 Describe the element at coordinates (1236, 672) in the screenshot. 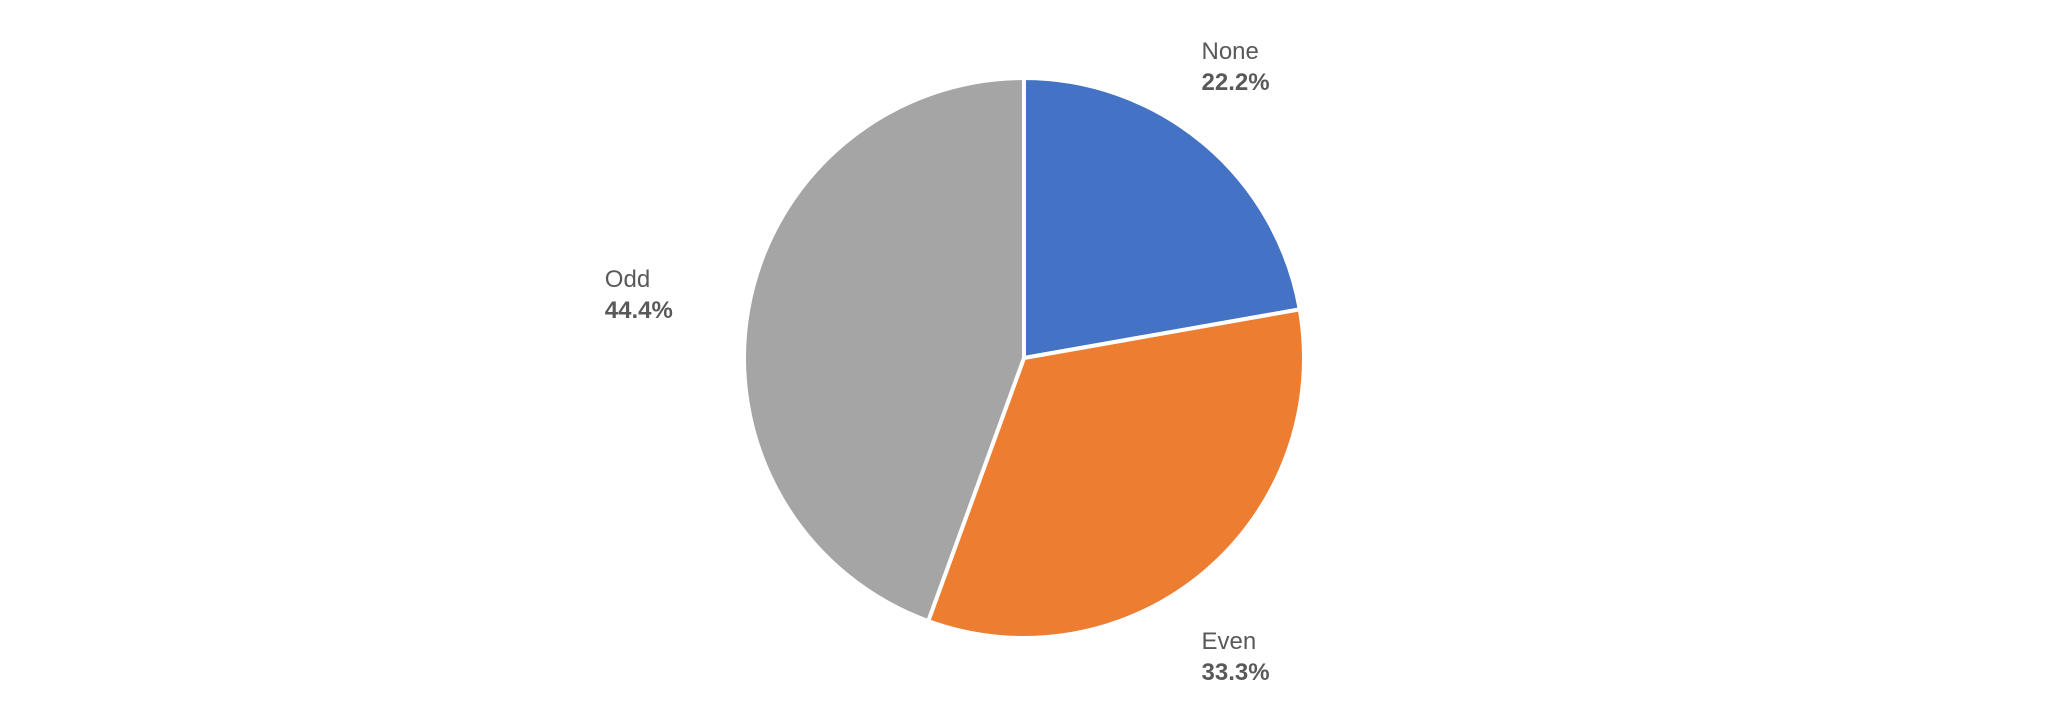

I see `slice-value-label-even: 33.3%` at that location.